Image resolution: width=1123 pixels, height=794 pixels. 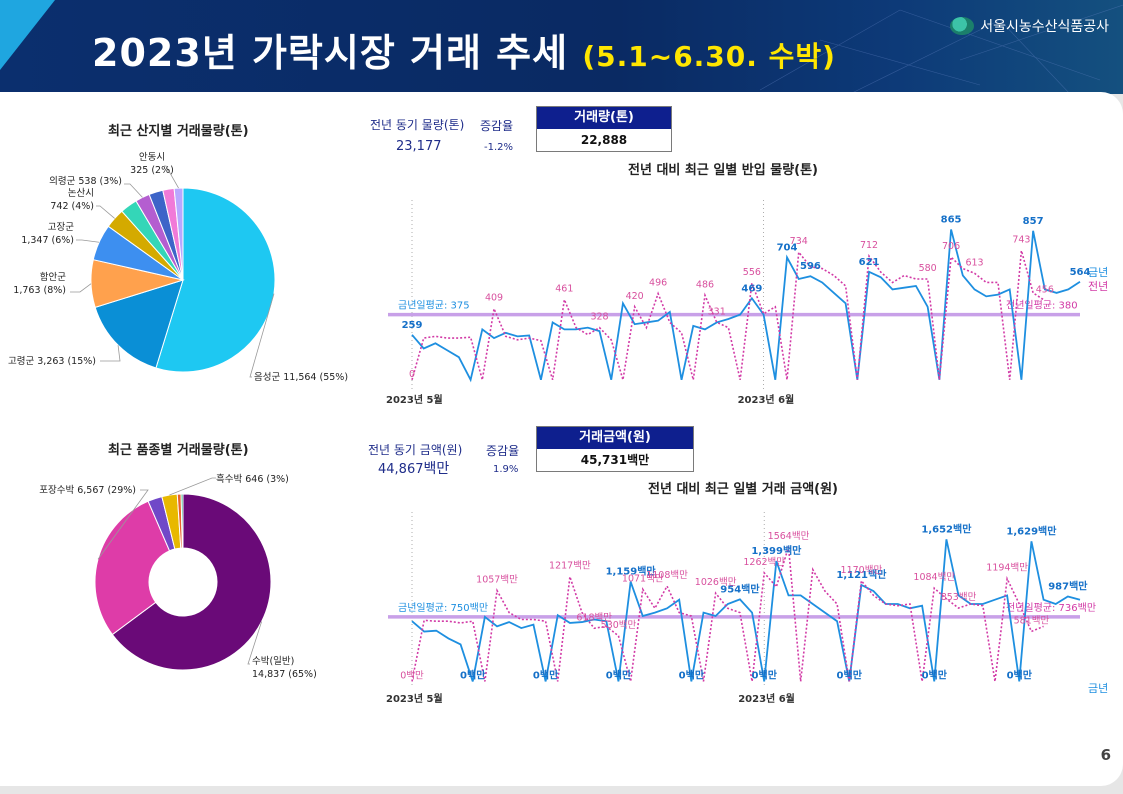 What do you see at coordinates (604, 129) in the screenshot?
I see `volume-kpi-box: 거래량(톤) 22,888` at bounding box center [604, 129].